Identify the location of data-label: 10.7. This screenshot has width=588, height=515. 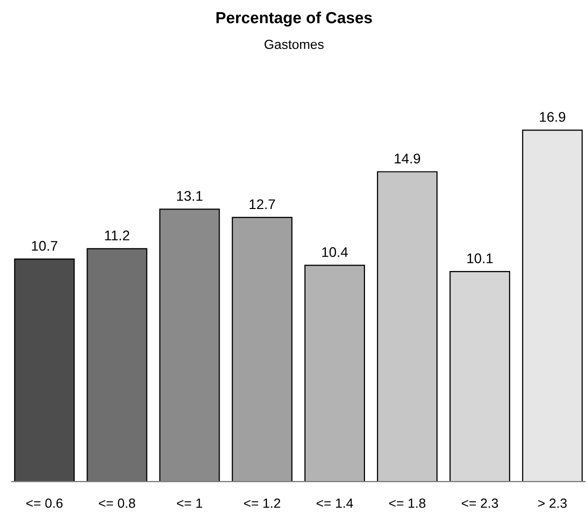
(45, 245).